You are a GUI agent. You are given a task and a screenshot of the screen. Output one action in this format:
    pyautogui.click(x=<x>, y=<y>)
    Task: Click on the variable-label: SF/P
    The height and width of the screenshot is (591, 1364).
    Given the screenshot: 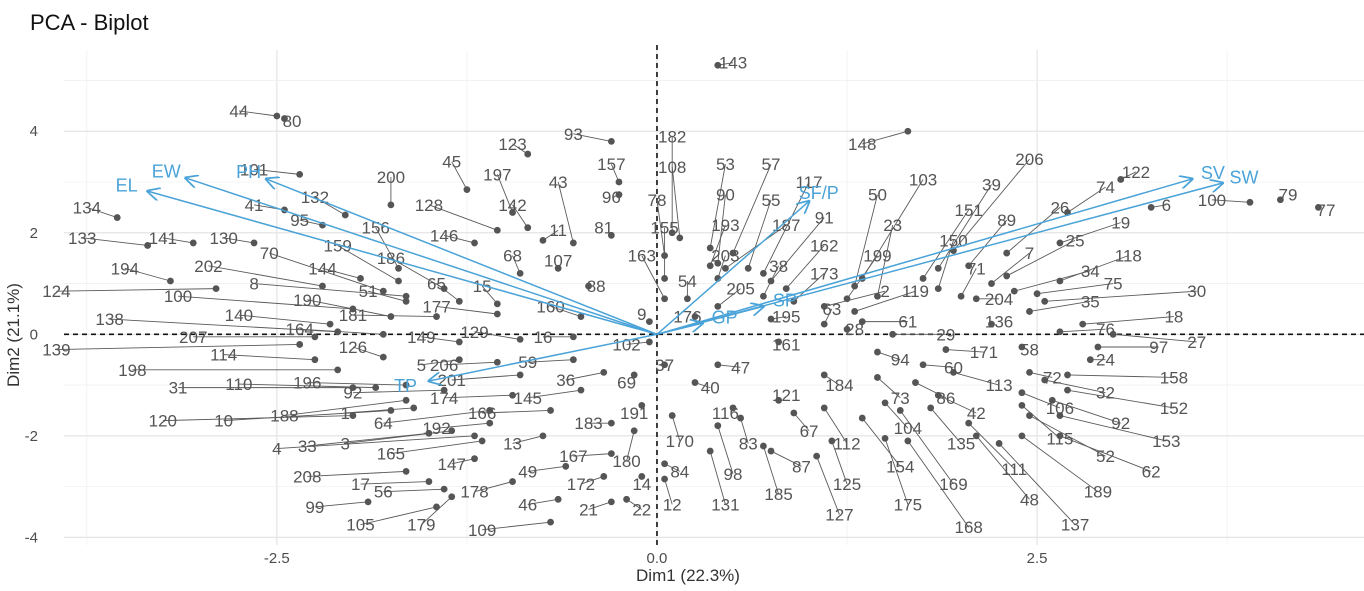 What is the action you would take?
    pyautogui.click(x=819, y=193)
    